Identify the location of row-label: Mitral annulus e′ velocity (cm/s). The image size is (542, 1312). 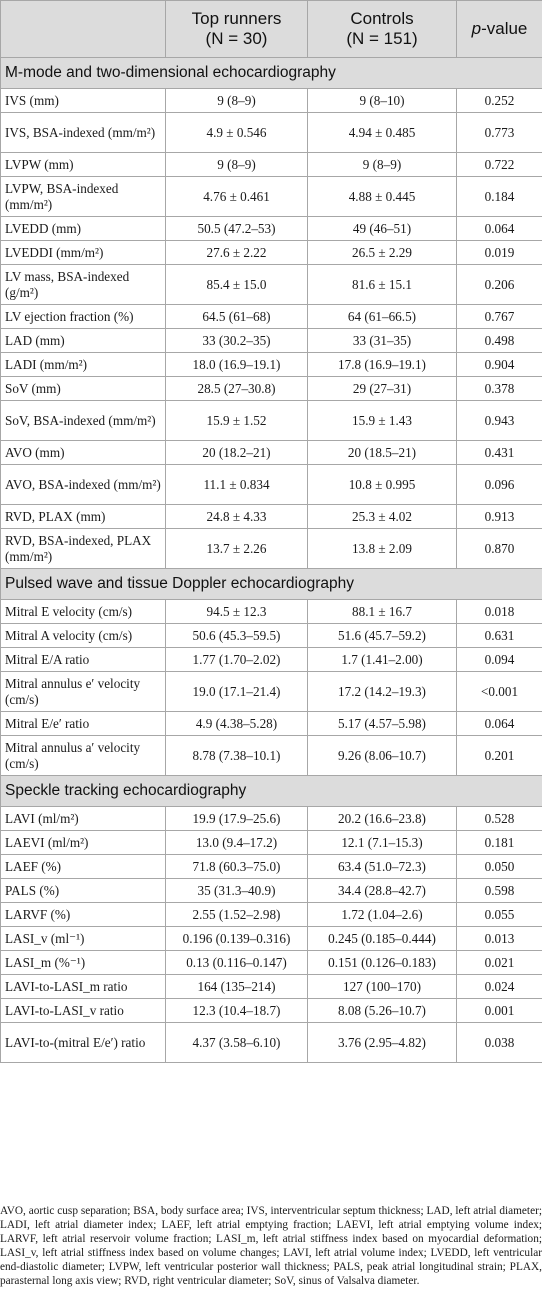
(83, 691).